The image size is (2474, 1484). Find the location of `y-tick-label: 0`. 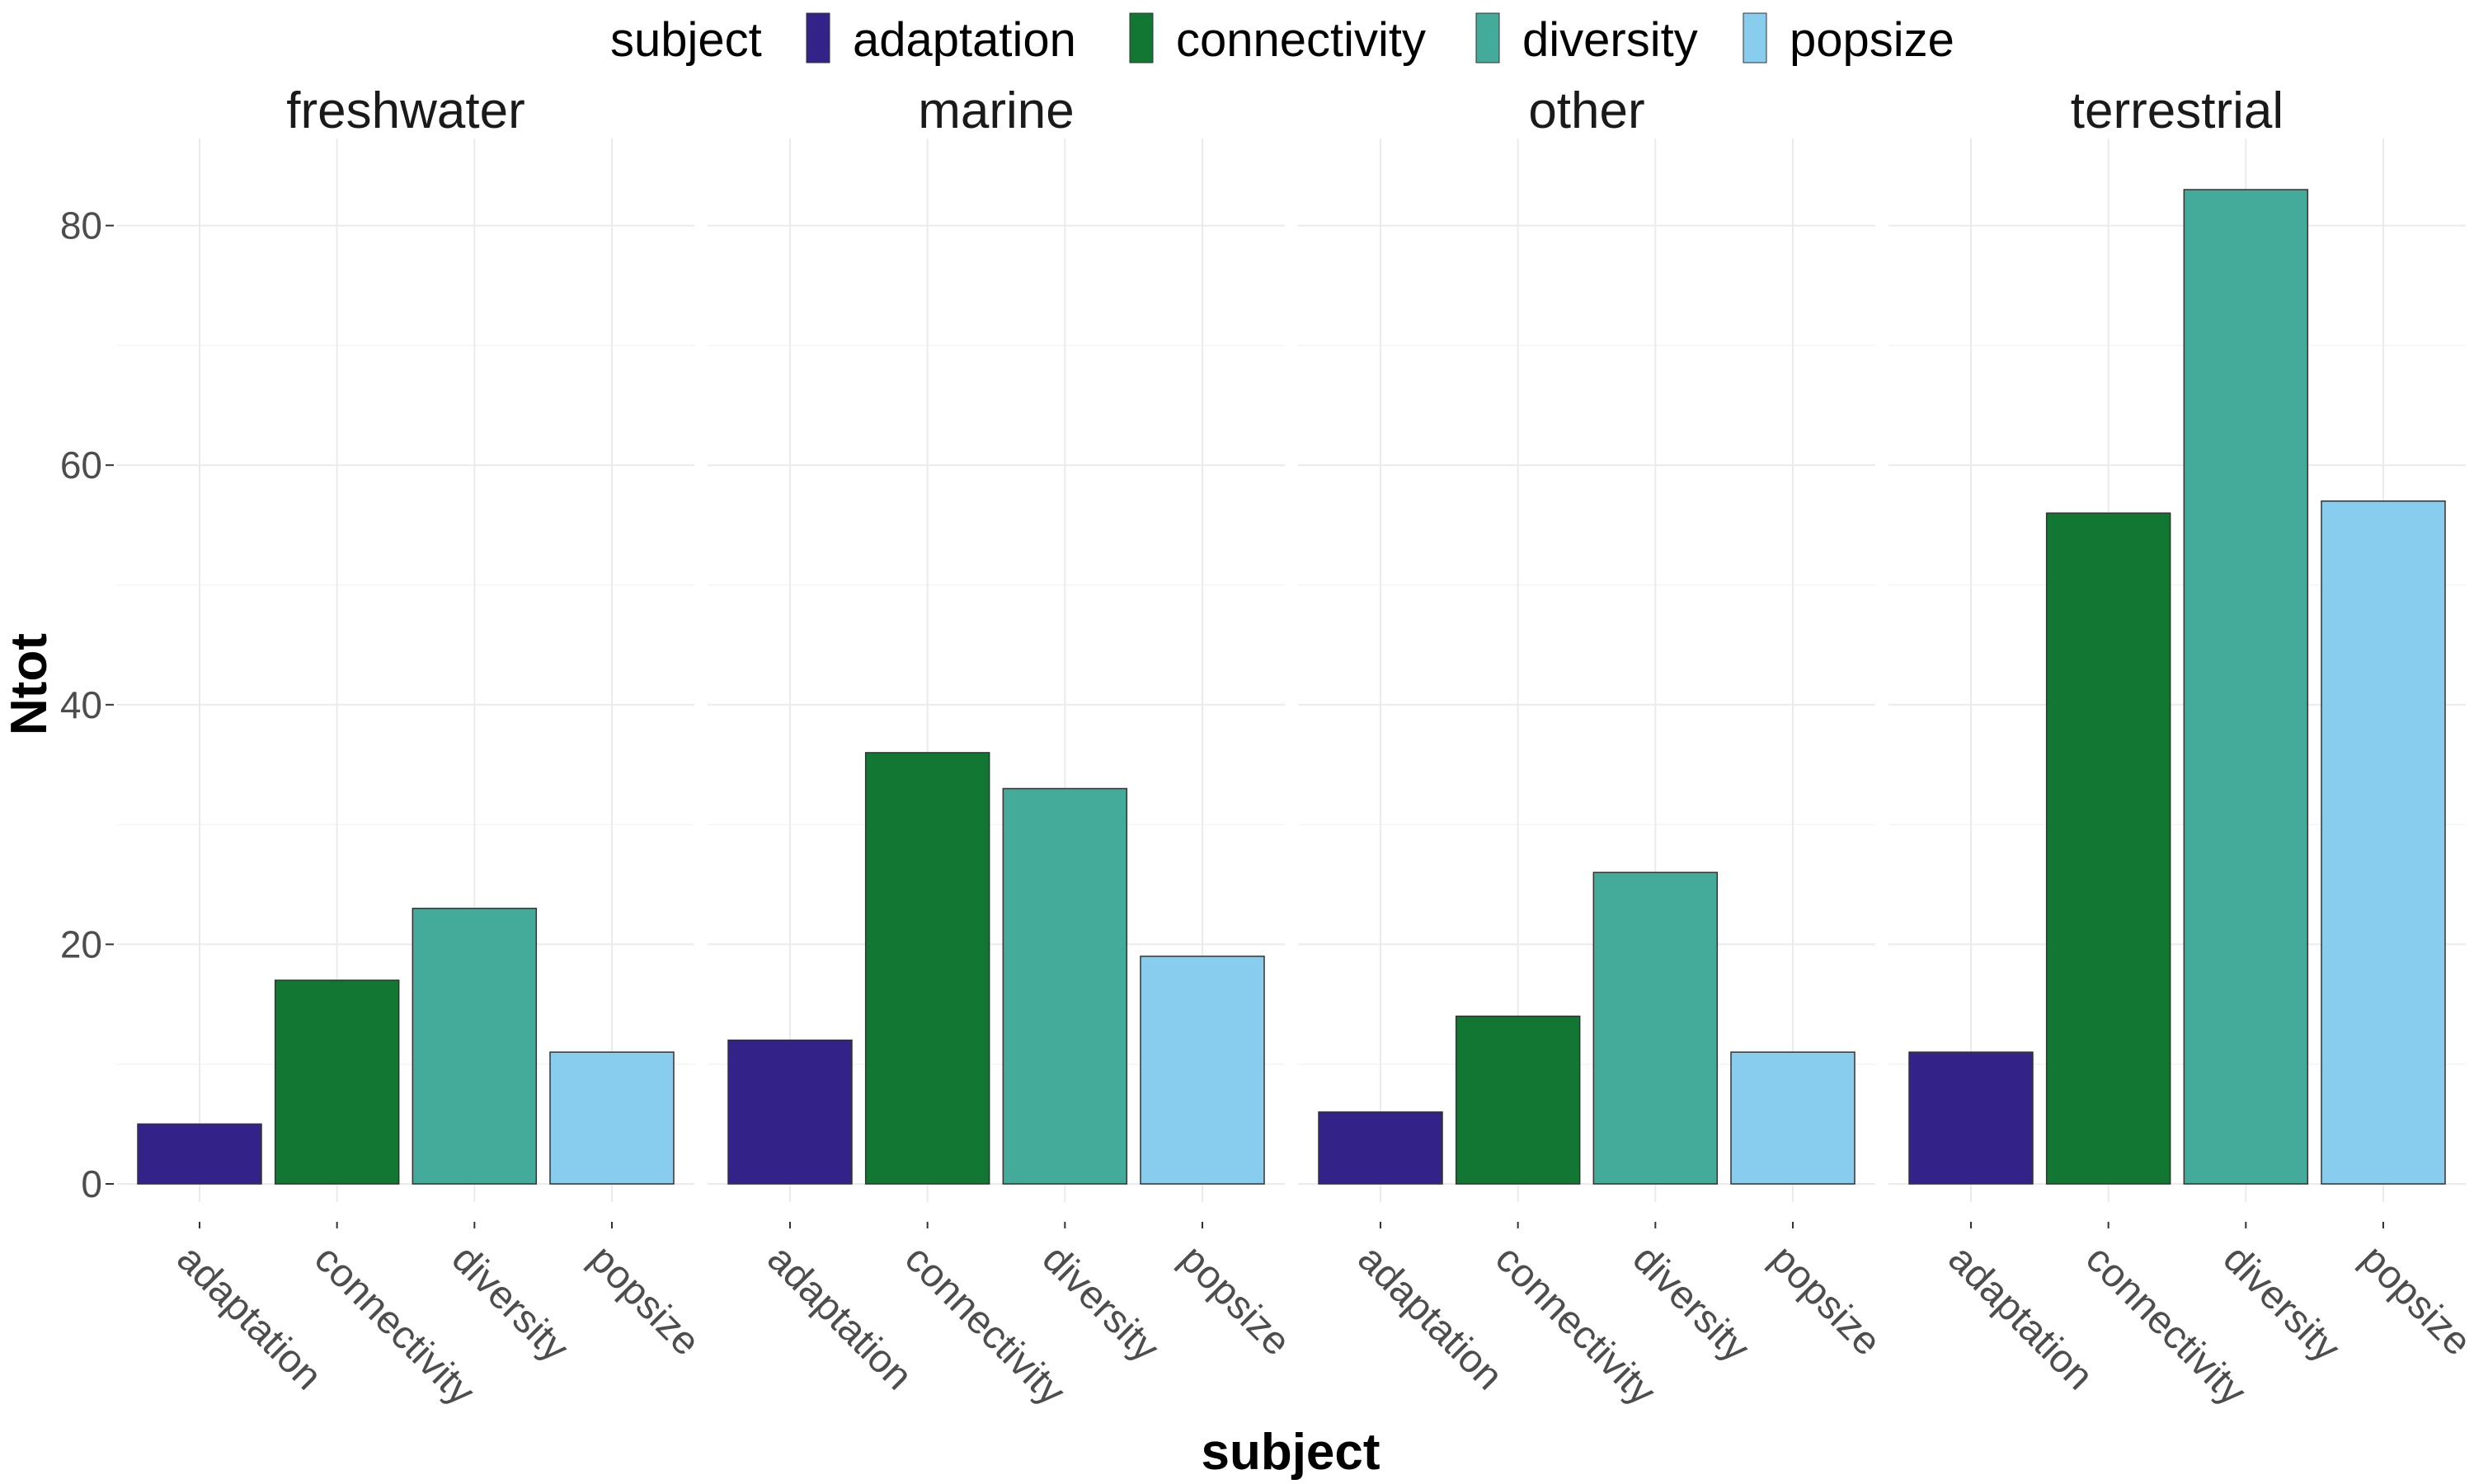

y-tick-label: 0 is located at coordinates (91, 1183).